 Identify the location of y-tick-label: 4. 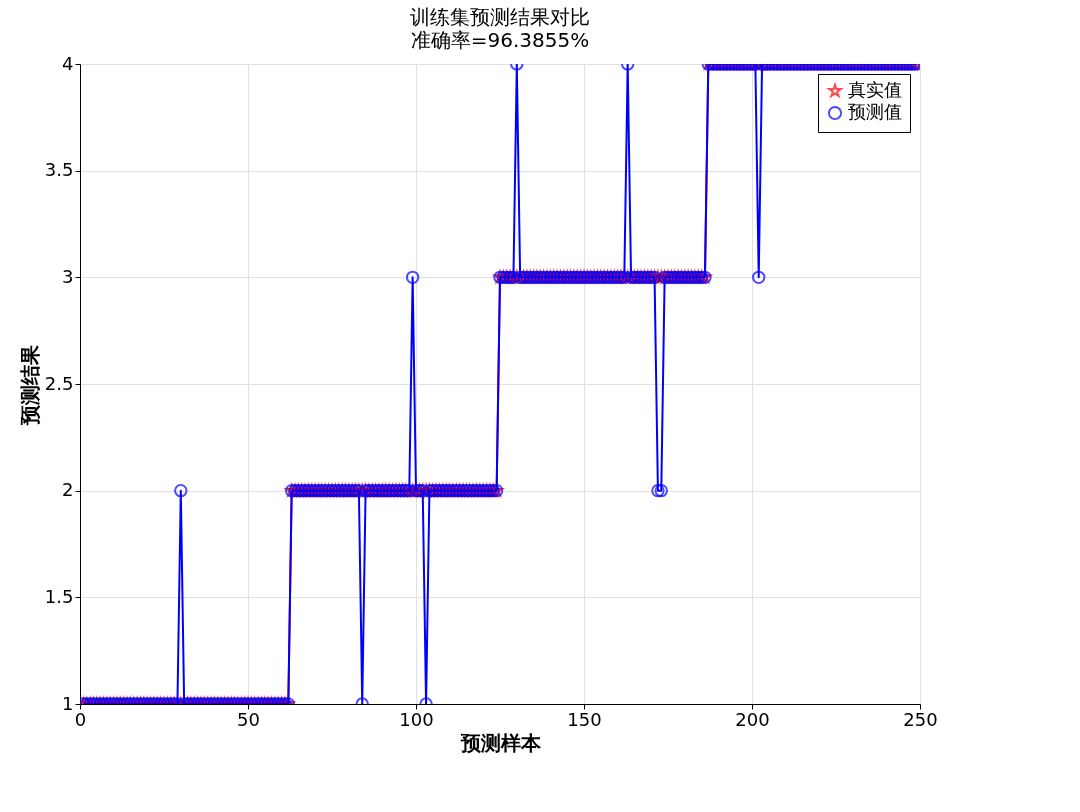
(68, 63).